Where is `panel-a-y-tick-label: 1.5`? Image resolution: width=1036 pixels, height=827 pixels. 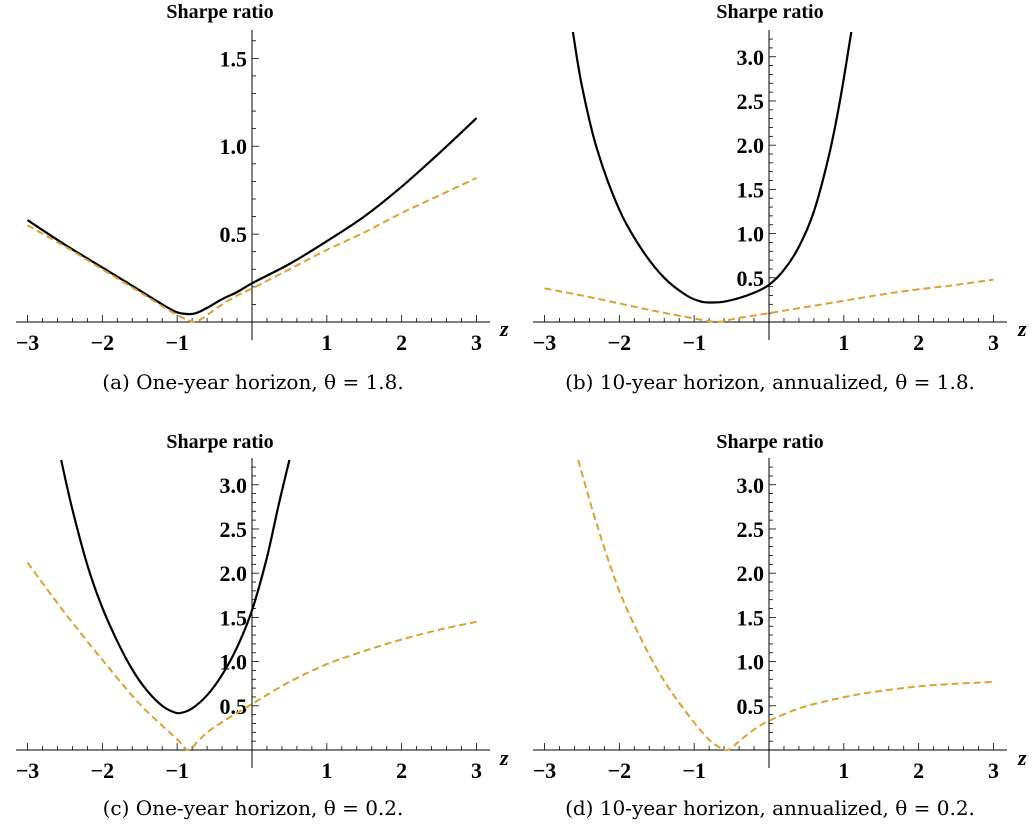
panel-a-y-tick-label: 1.5 is located at coordinates (234, 58).